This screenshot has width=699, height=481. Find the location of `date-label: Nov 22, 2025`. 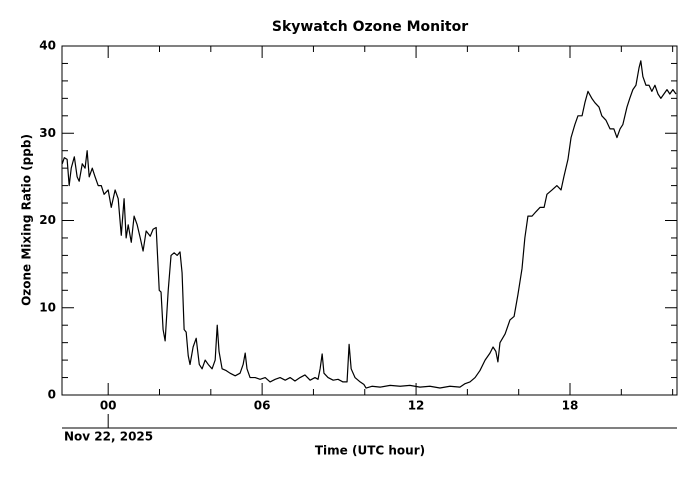

date-label: Nov 22, 2025 is located at coordinates (108, 437).